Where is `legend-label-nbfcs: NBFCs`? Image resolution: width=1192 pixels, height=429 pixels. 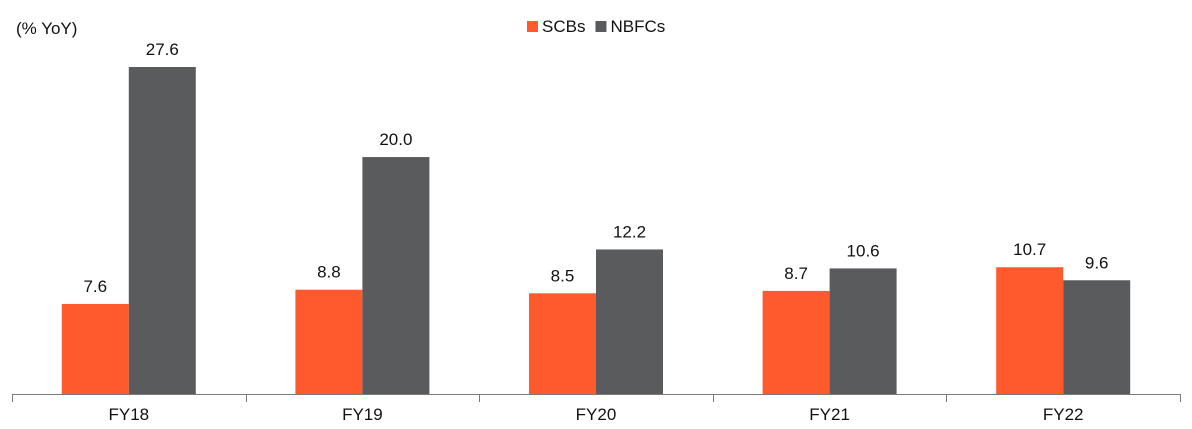 legend-label-nbfcs: NBFCs is located at coordinates (637, 26).